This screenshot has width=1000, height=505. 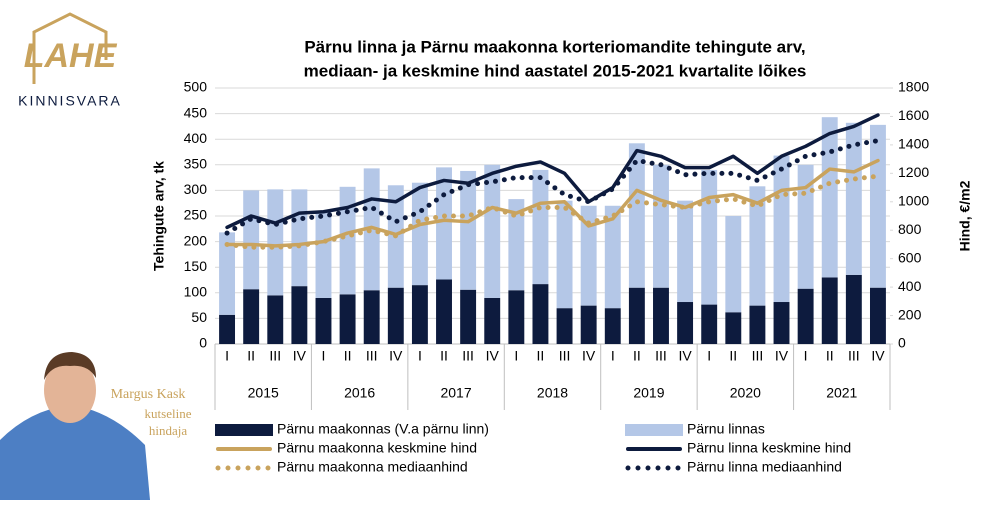 I want to click on y2-tick-label: 800, so click(x=910, y=229).